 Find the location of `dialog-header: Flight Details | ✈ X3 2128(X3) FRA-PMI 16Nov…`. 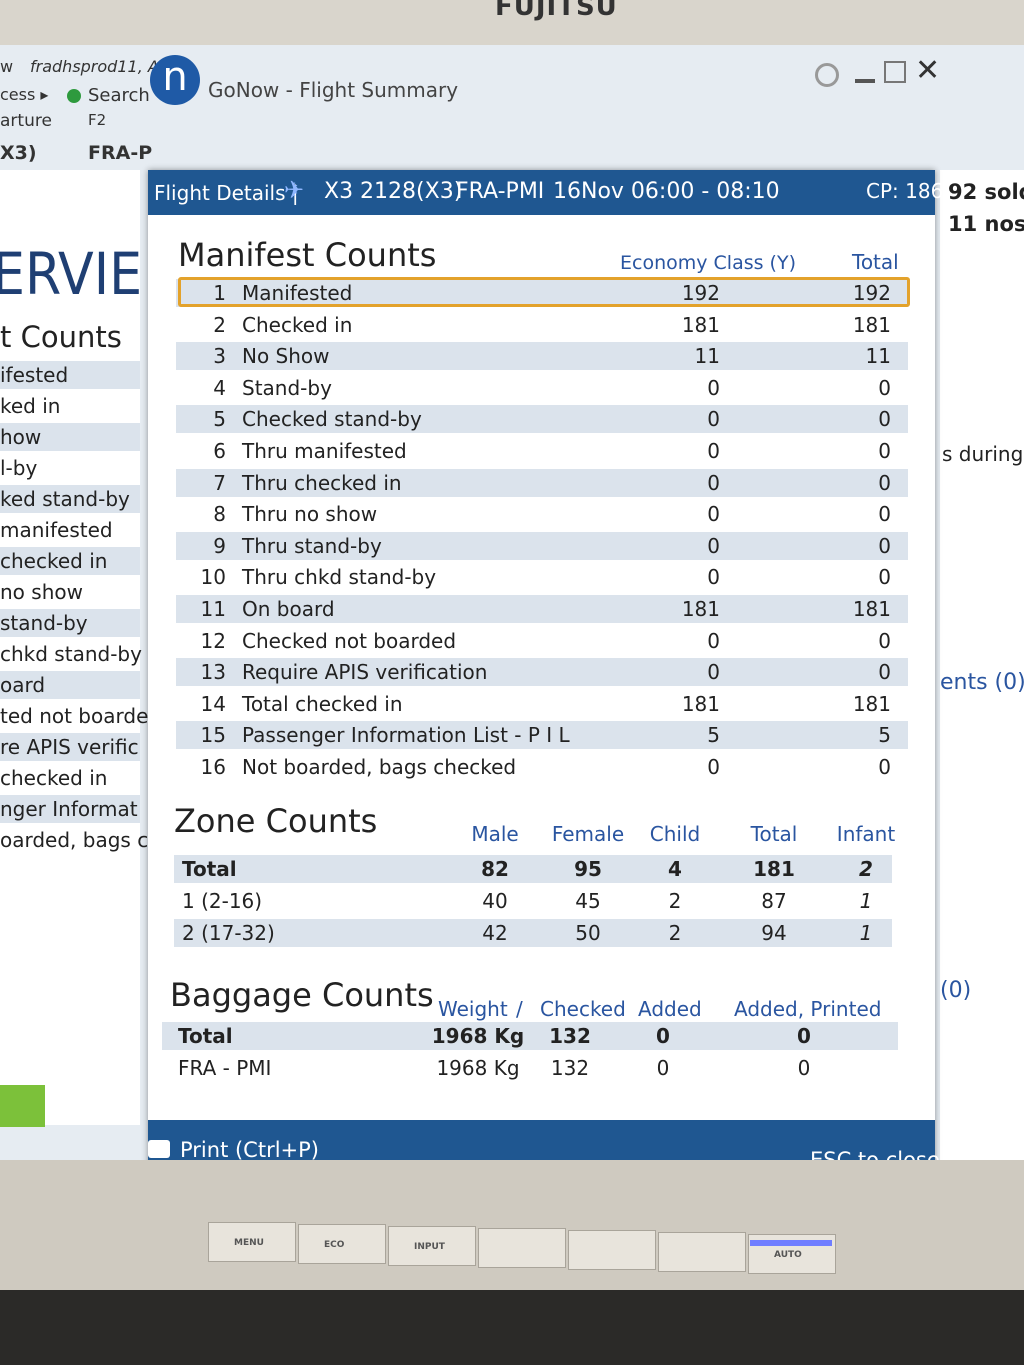

dialog-header: Flight Details | ✈ X3 2128(X3) FRA-PMI 16Nov… is located at coordinates (545, 192).